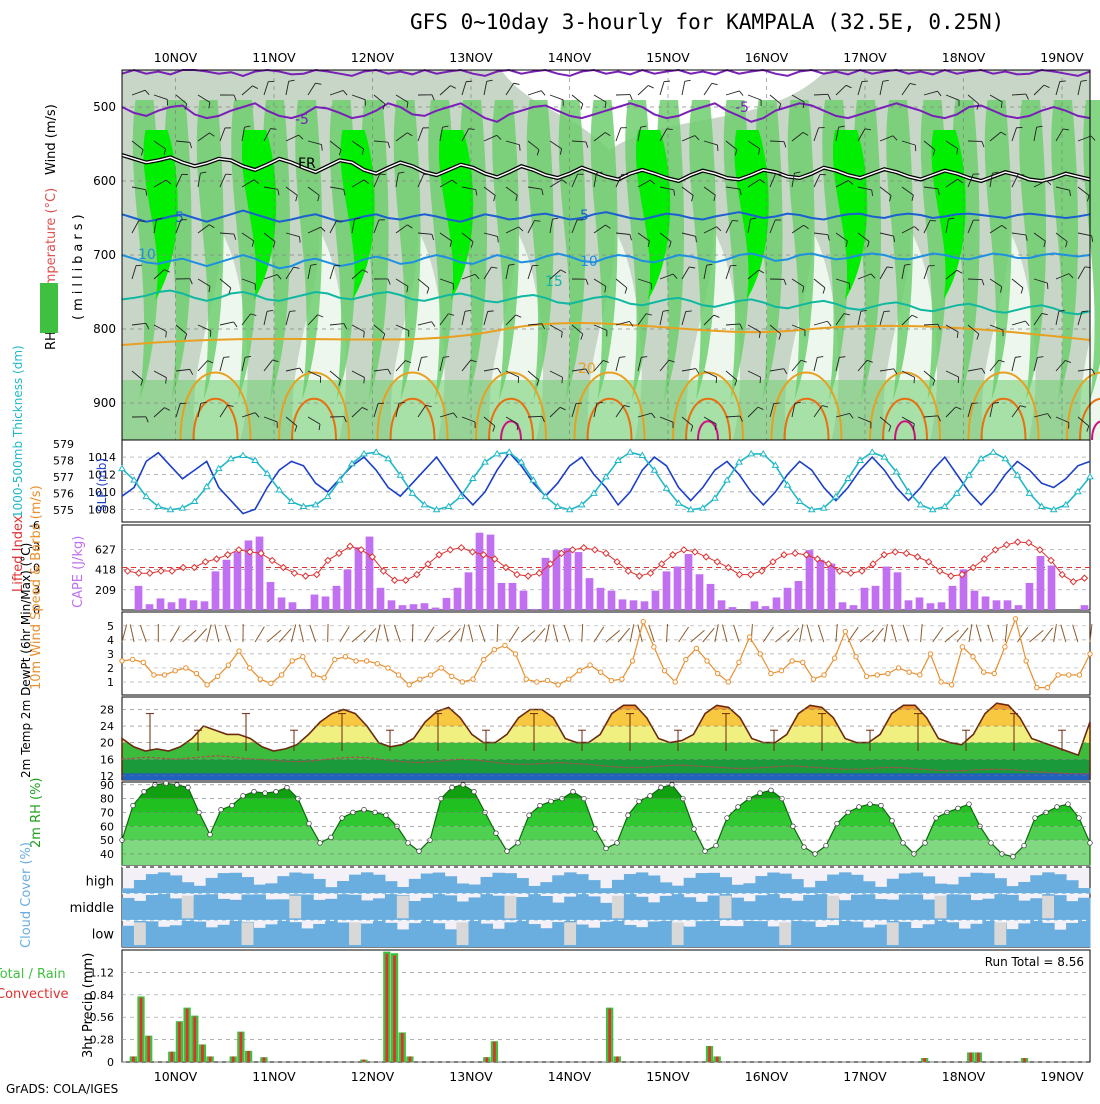 This screenshot has width=1100, height=1104. What do you see at coordinates (36, 812) in the screenshot?
I see `ylabel-rh-2m: 2m RH (%)` at bounding box center [36, 812].